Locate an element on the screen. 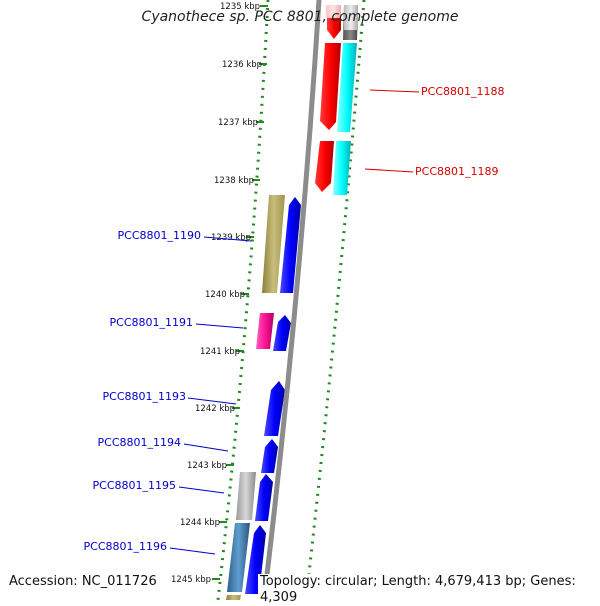 Image resolution: width=600 pixels, height=606 pixels. tick-label: 1244 kbp is located at coordinates (200, 523).